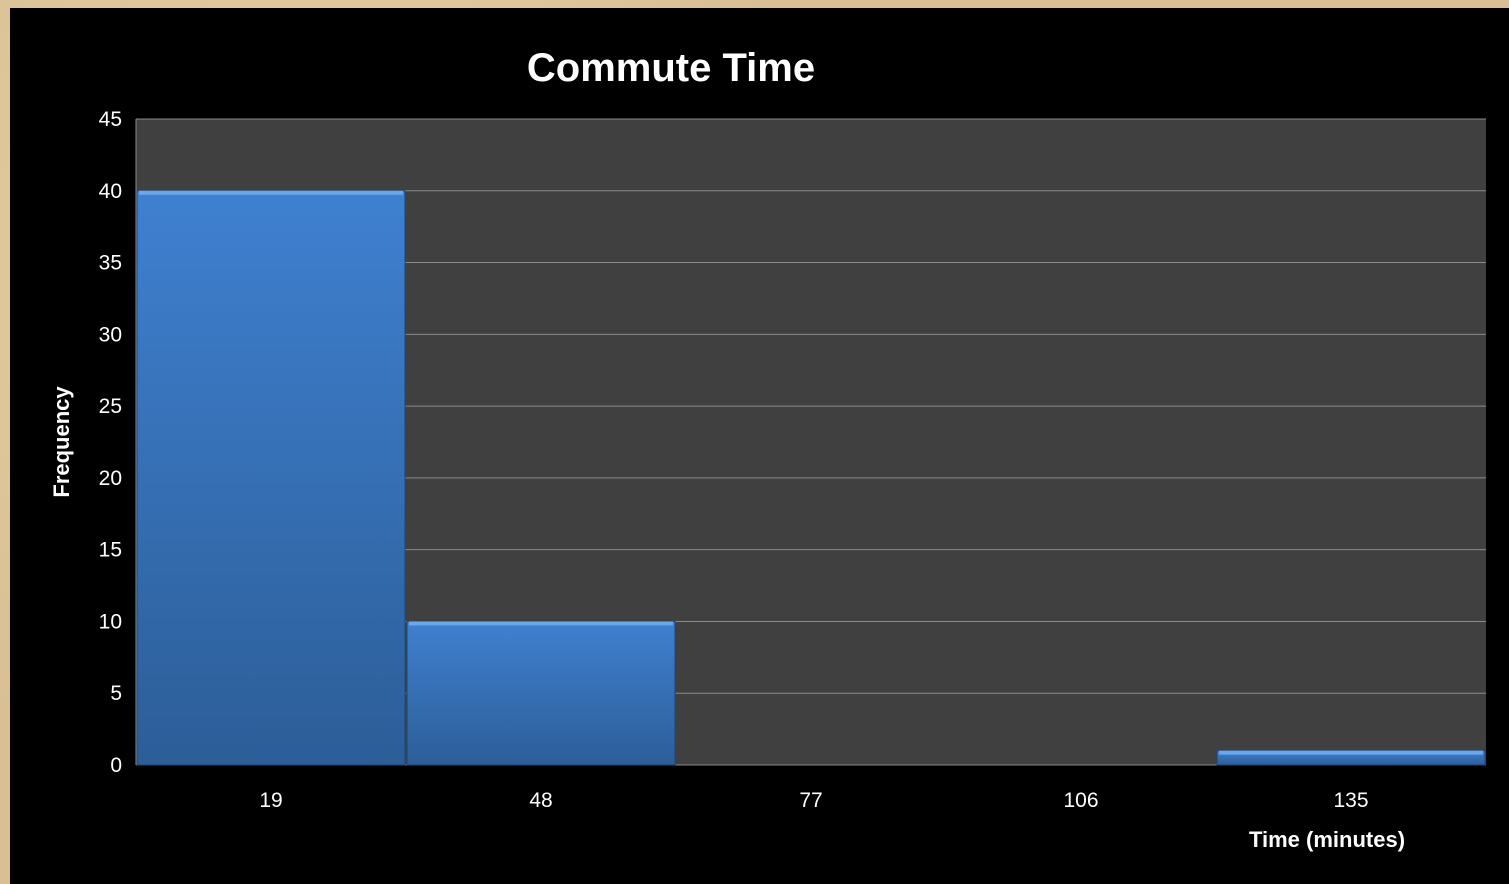 Image resolution: width=1509 pixels, height=884 pixels. What do you see at coordinates (810, 800) in the screenshot?
I see `x-tick-label-77: 77` at bounding box center [810, 800].